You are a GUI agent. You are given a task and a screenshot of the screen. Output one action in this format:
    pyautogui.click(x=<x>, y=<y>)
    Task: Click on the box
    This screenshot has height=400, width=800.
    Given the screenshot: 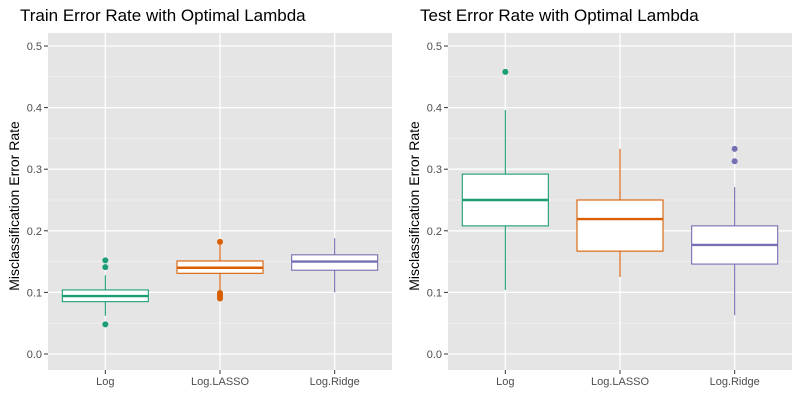 What is the action you would take?
    pyautogui.click(x=620, y=225)
    